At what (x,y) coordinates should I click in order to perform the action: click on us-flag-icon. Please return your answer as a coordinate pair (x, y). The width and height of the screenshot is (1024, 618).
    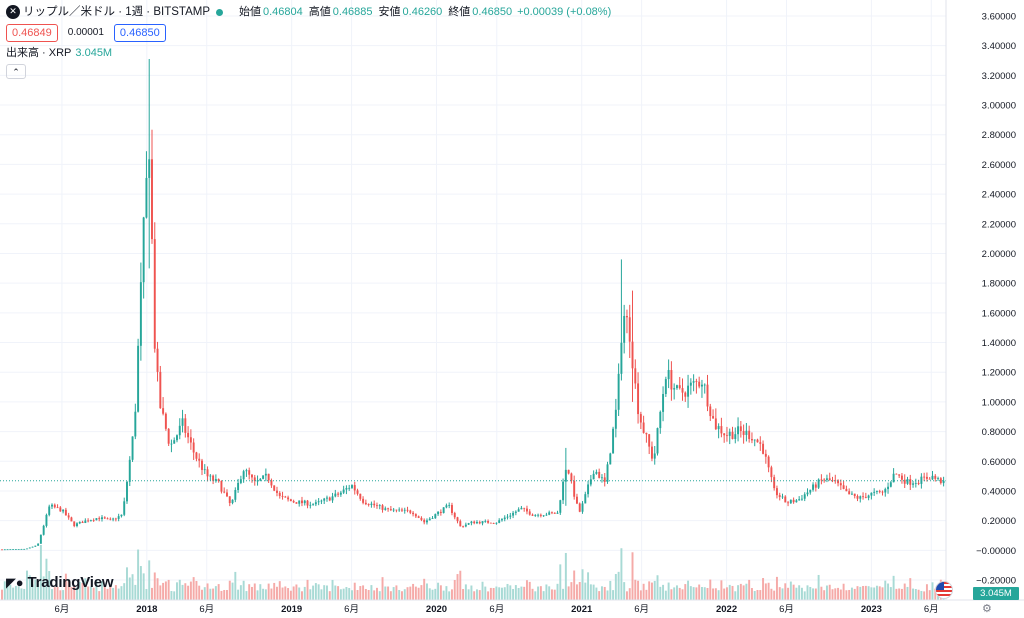
    Looking at the image, I should click on (944, 590).